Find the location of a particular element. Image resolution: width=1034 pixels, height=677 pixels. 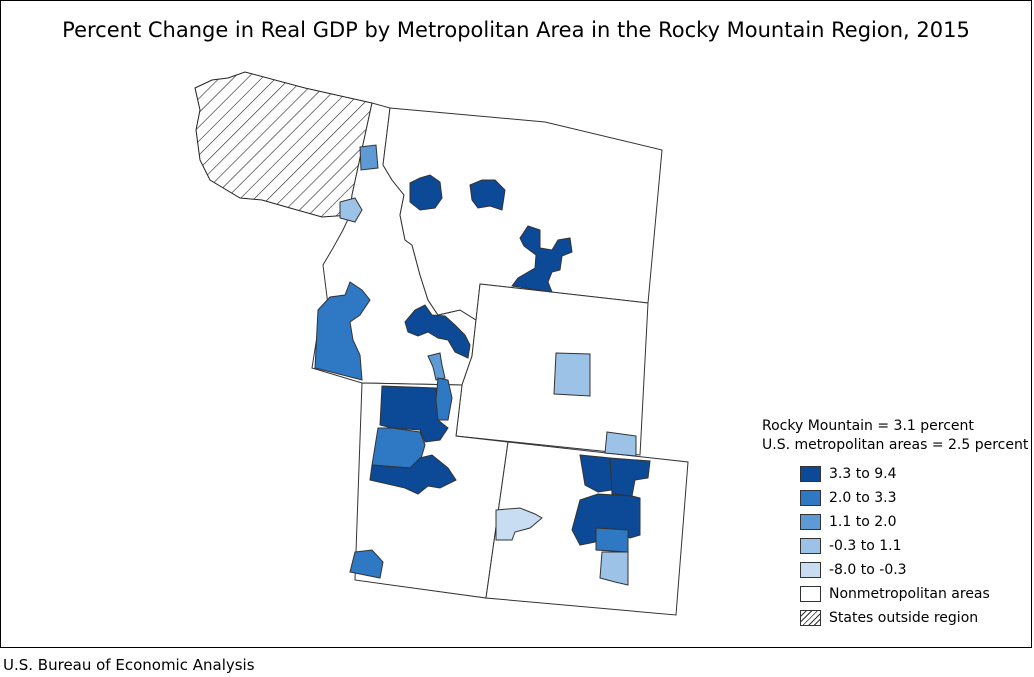

legend-item: 1.1 to 2.0 is located at coordinates (895, 522).